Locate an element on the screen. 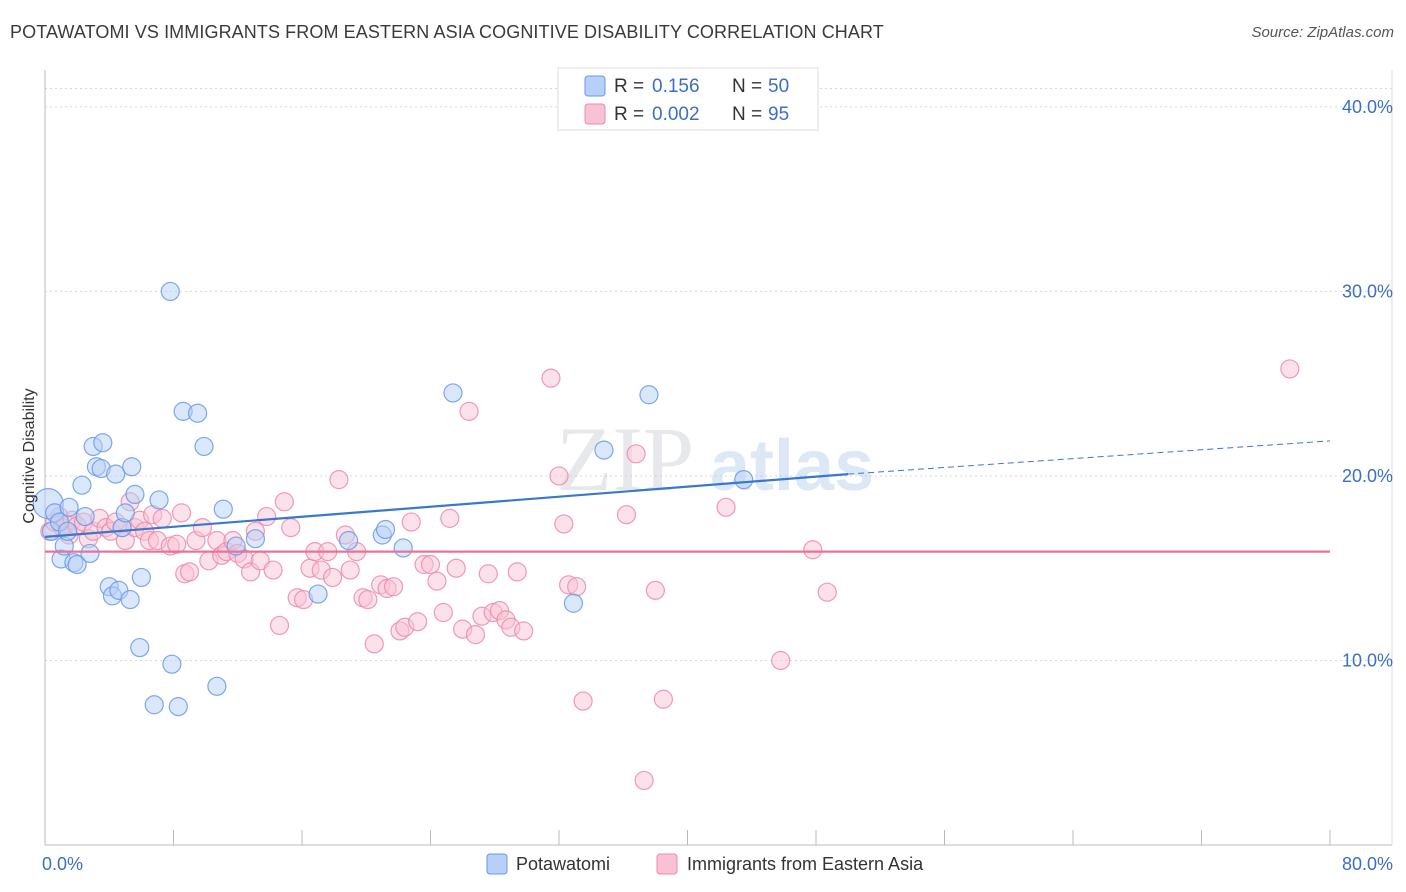  watermark: ZIP atlas is located at coordinates (715, 459).